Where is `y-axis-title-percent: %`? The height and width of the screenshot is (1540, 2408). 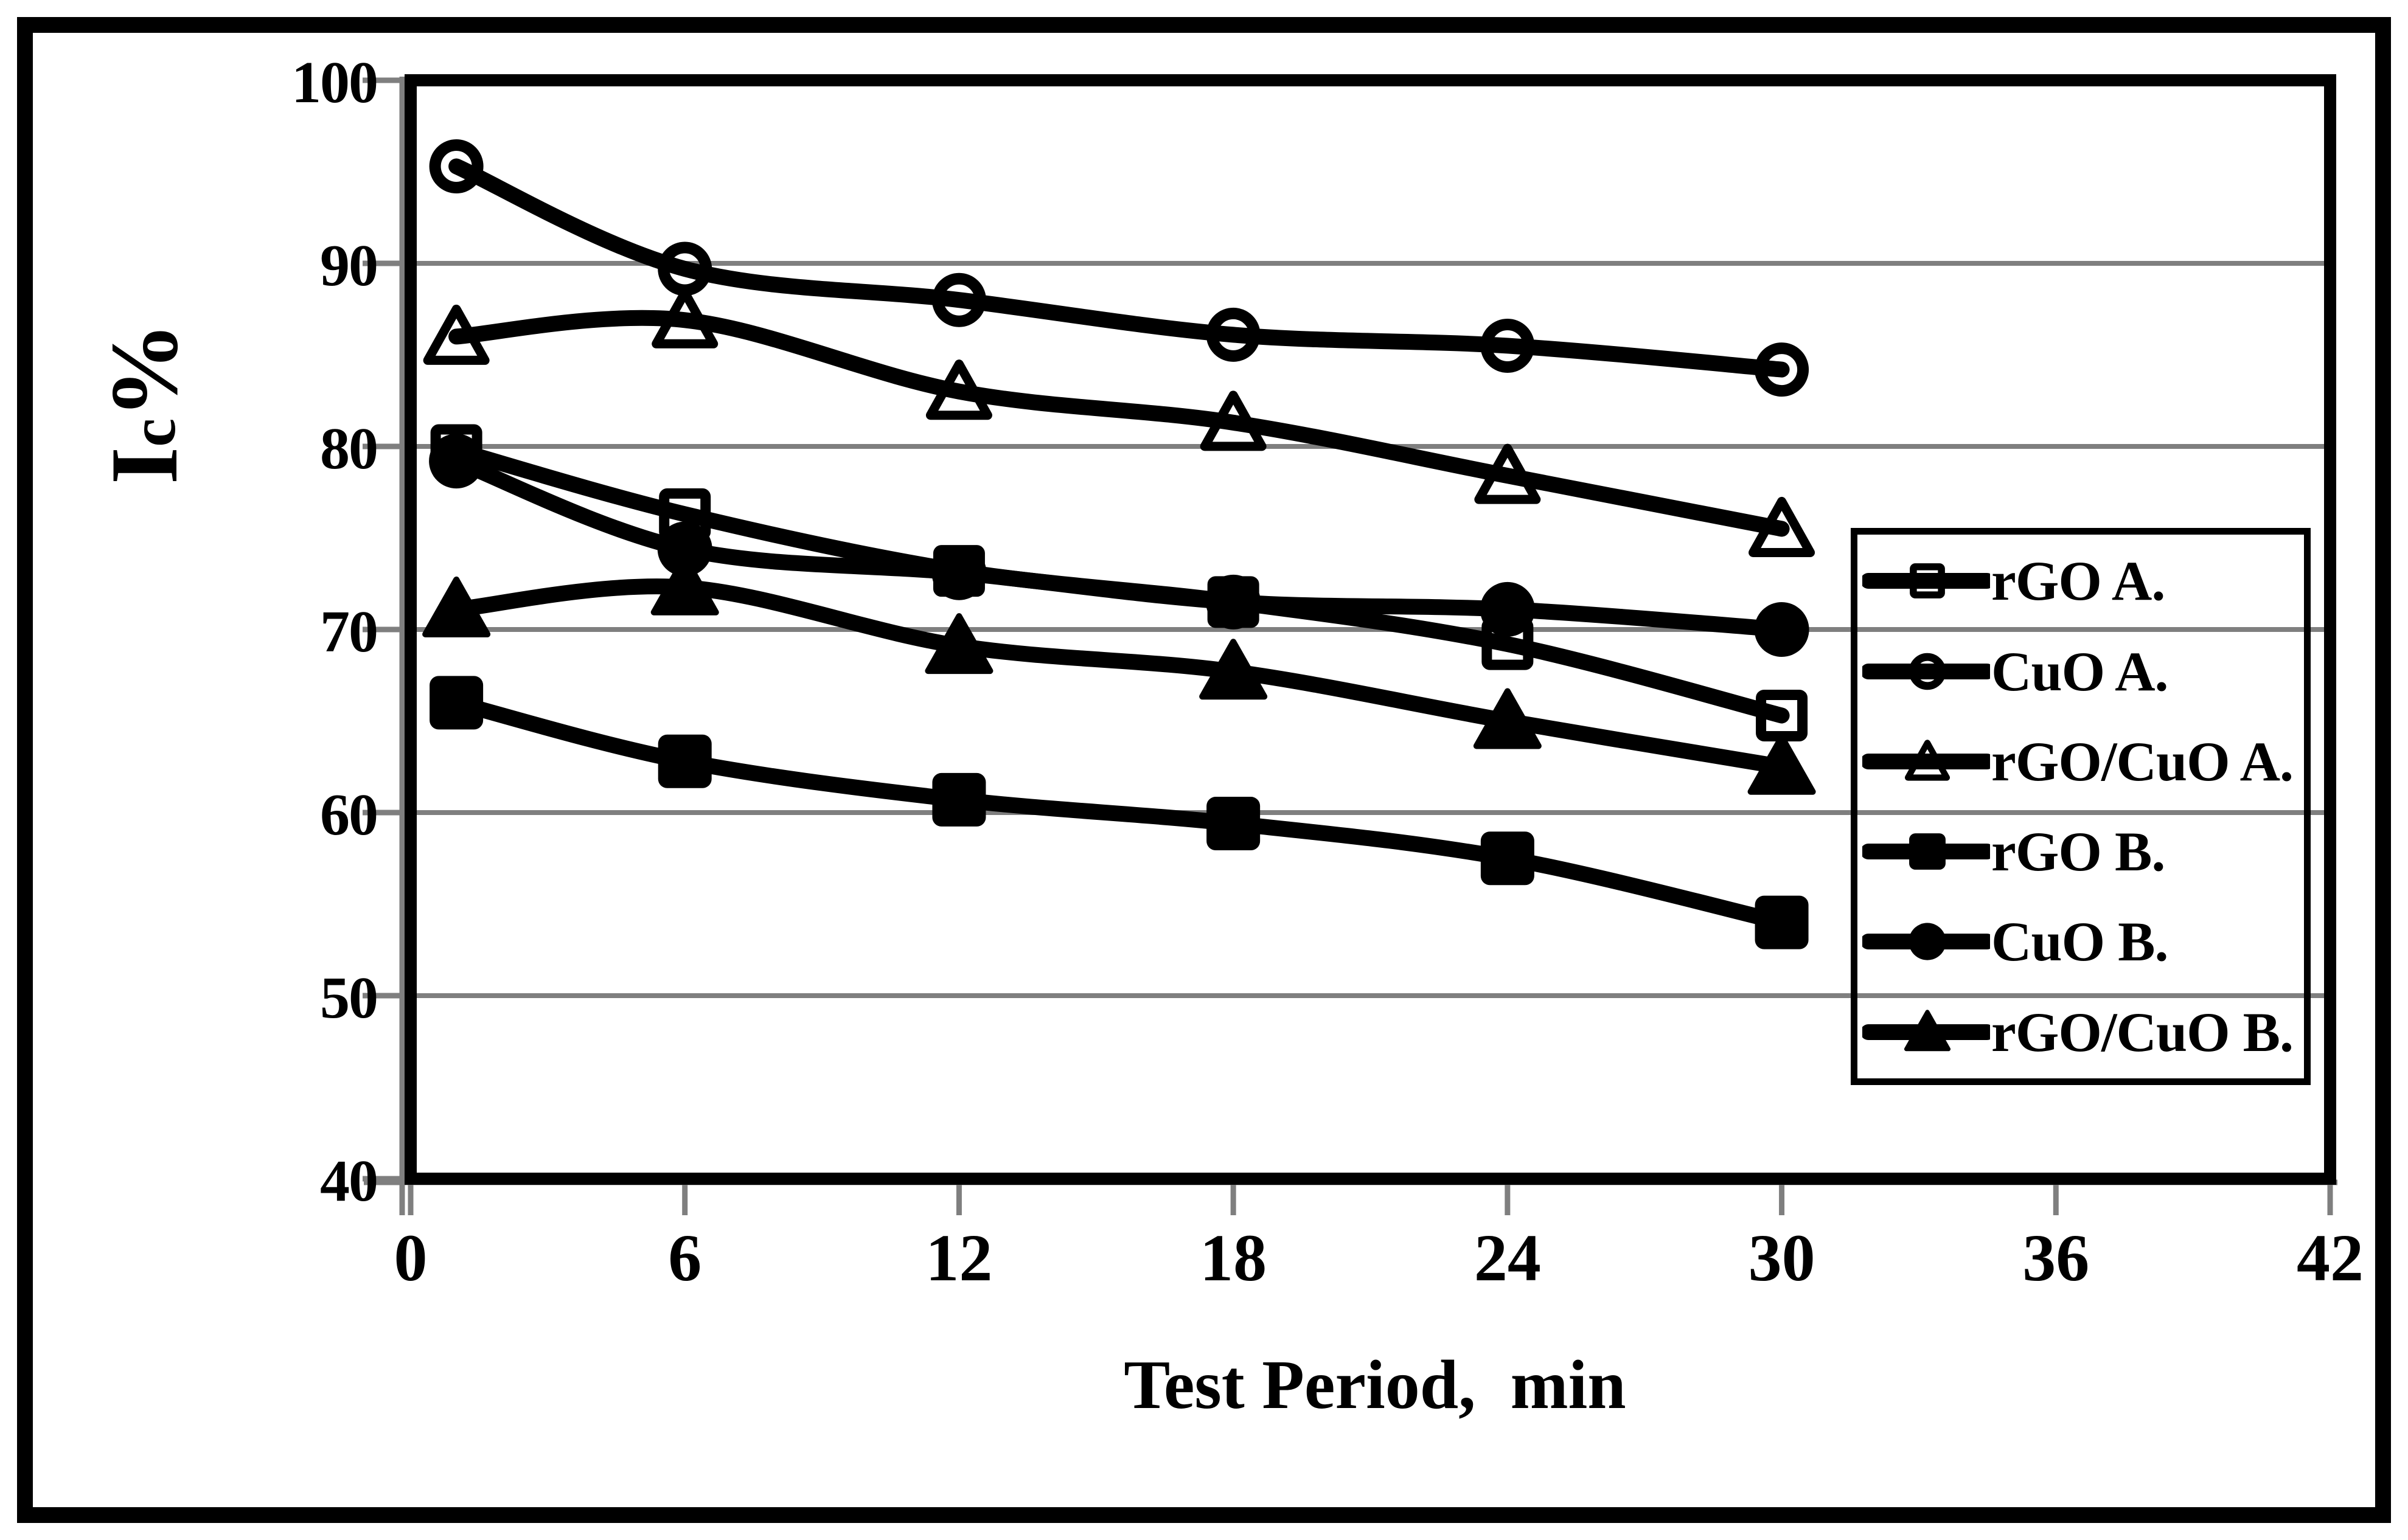
y-axis-title-percent: % is located at coordinates (144, 370).